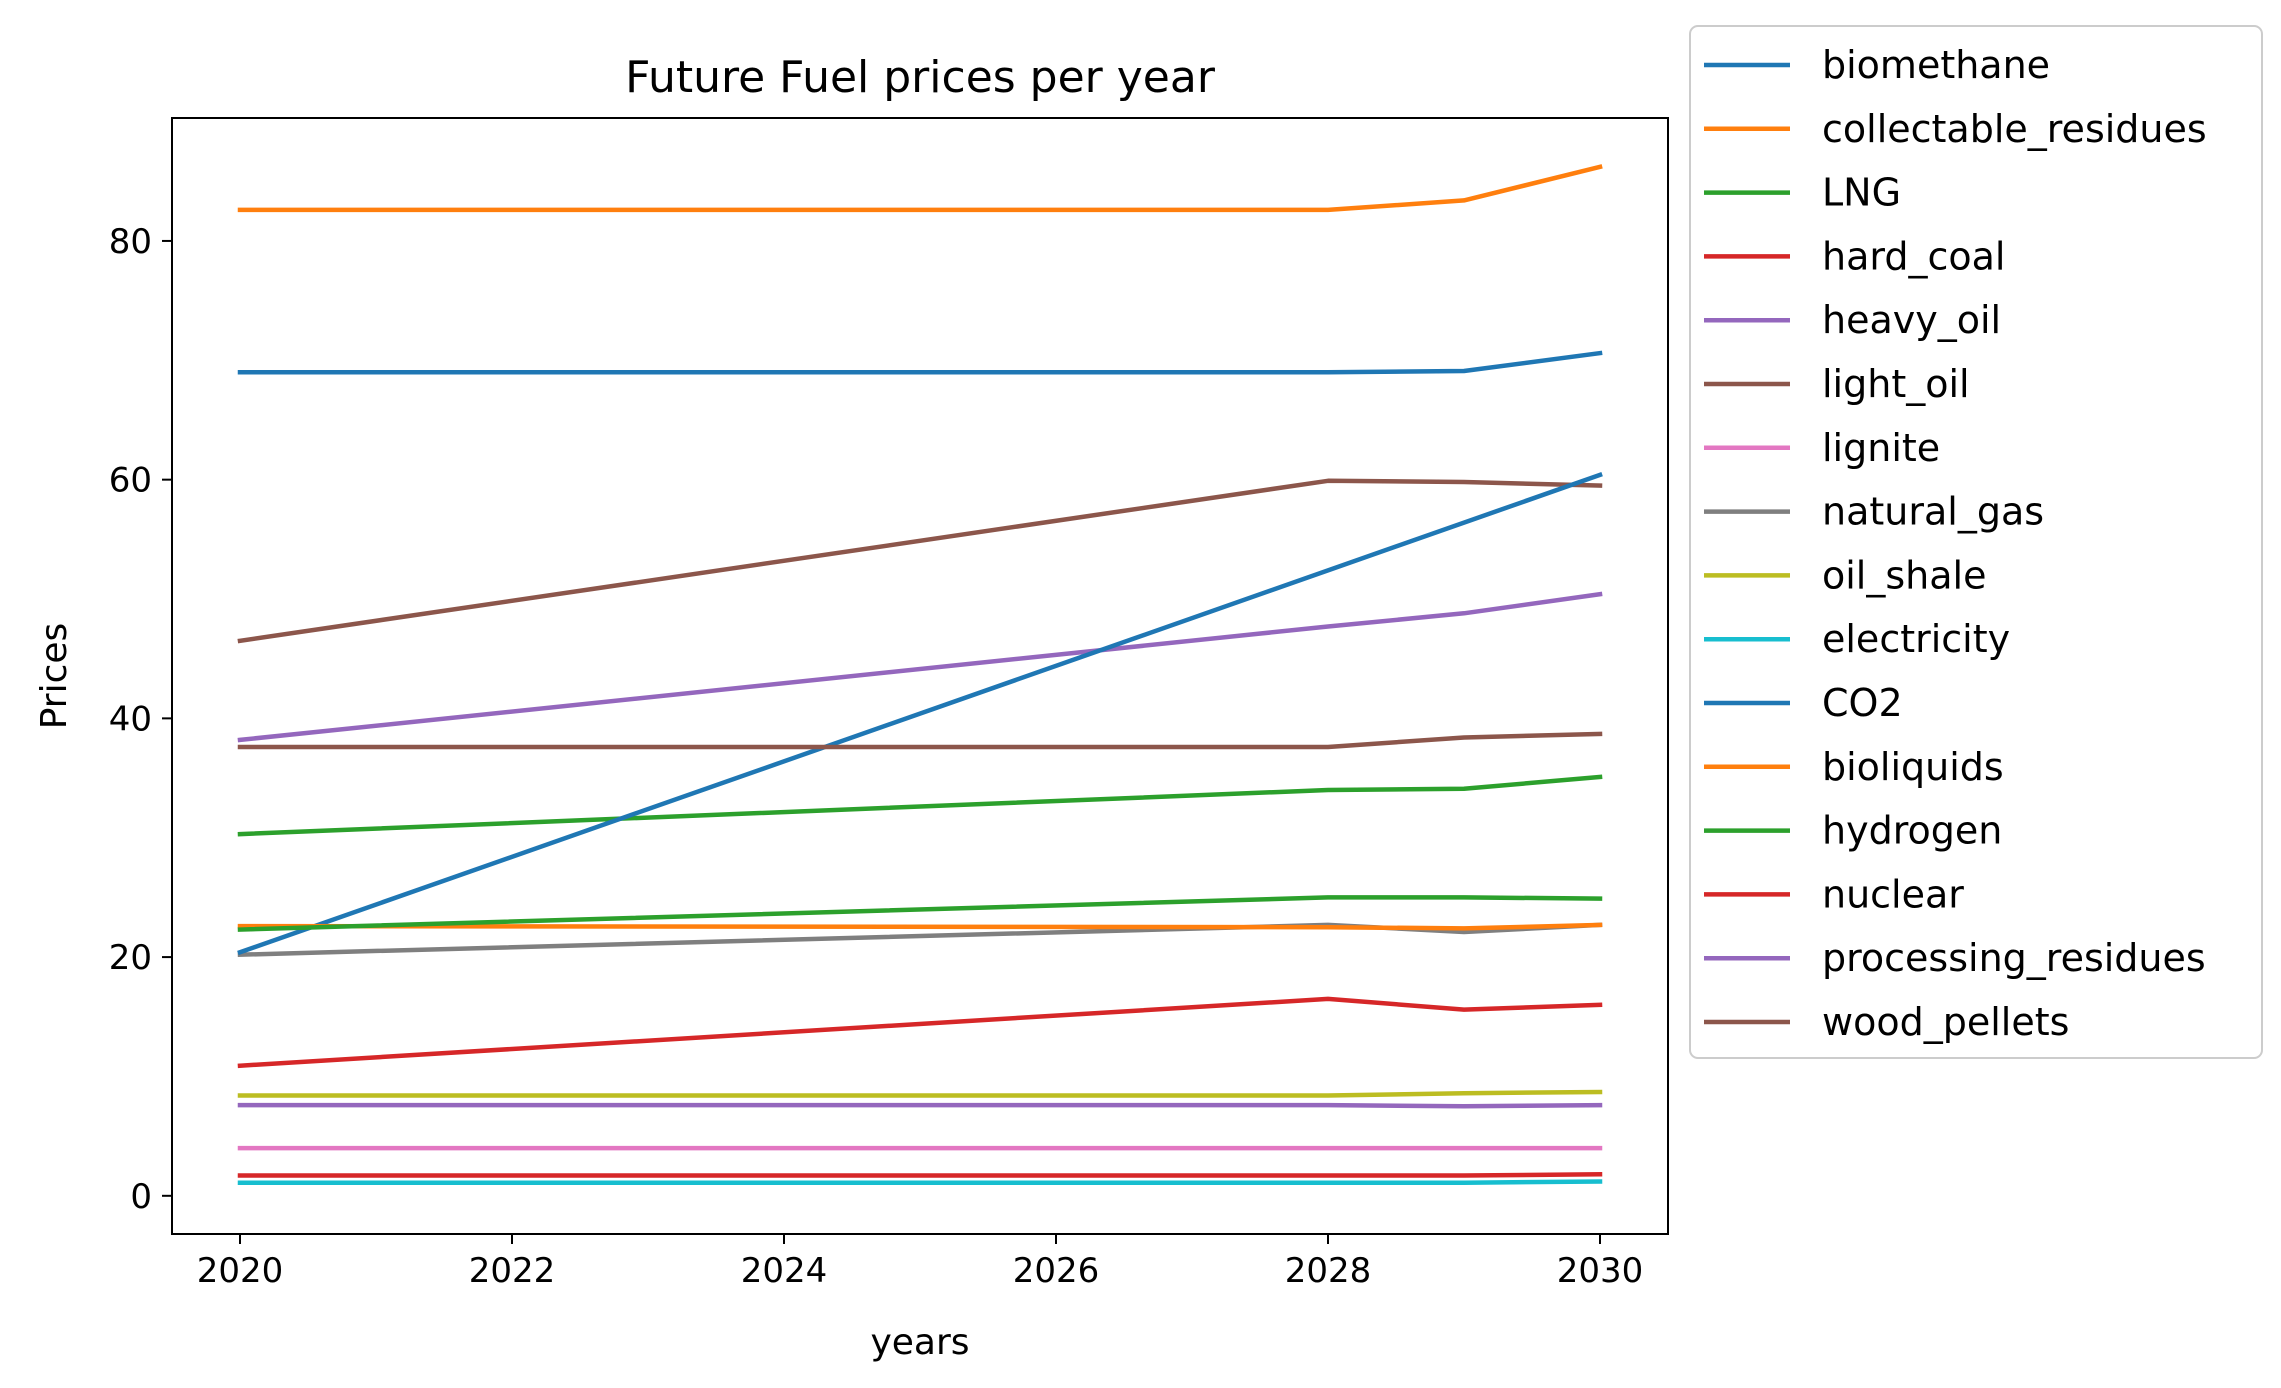 The image size is (2281, 1388). I want to click on legend-label: hydrogen, so click(1912, 831).